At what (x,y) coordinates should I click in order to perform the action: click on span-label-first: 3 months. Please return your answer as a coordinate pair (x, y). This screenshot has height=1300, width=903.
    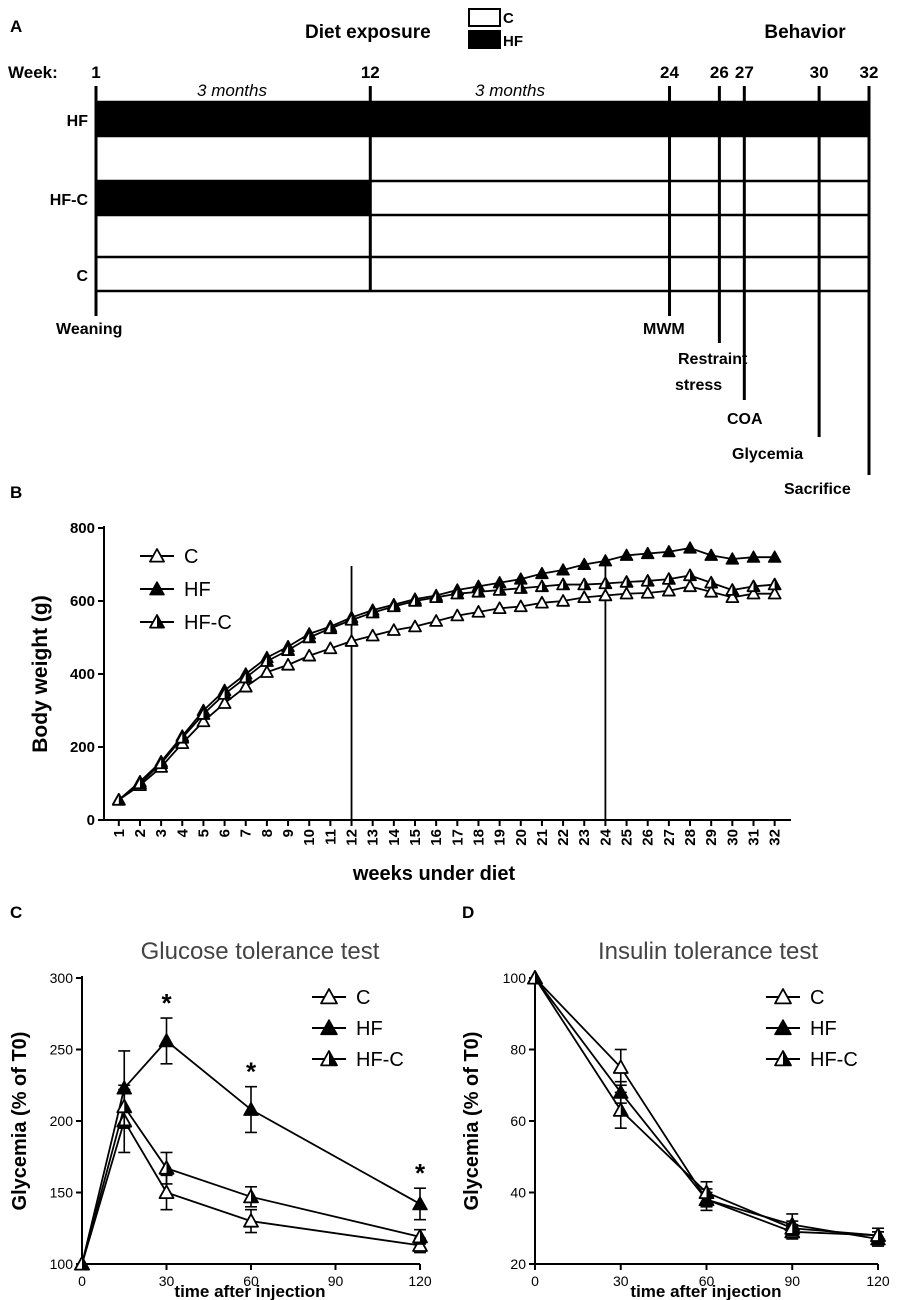
    Looking at the image, I should click on (232, 90).